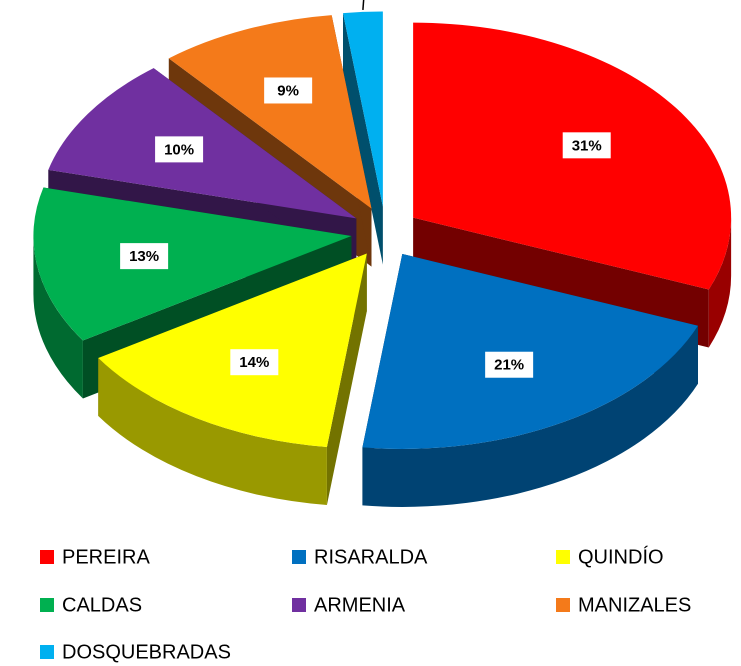  Describe the element at coordinates (106, 557) in the screenshot. I see `legend-label: PEREIRA` at that location.